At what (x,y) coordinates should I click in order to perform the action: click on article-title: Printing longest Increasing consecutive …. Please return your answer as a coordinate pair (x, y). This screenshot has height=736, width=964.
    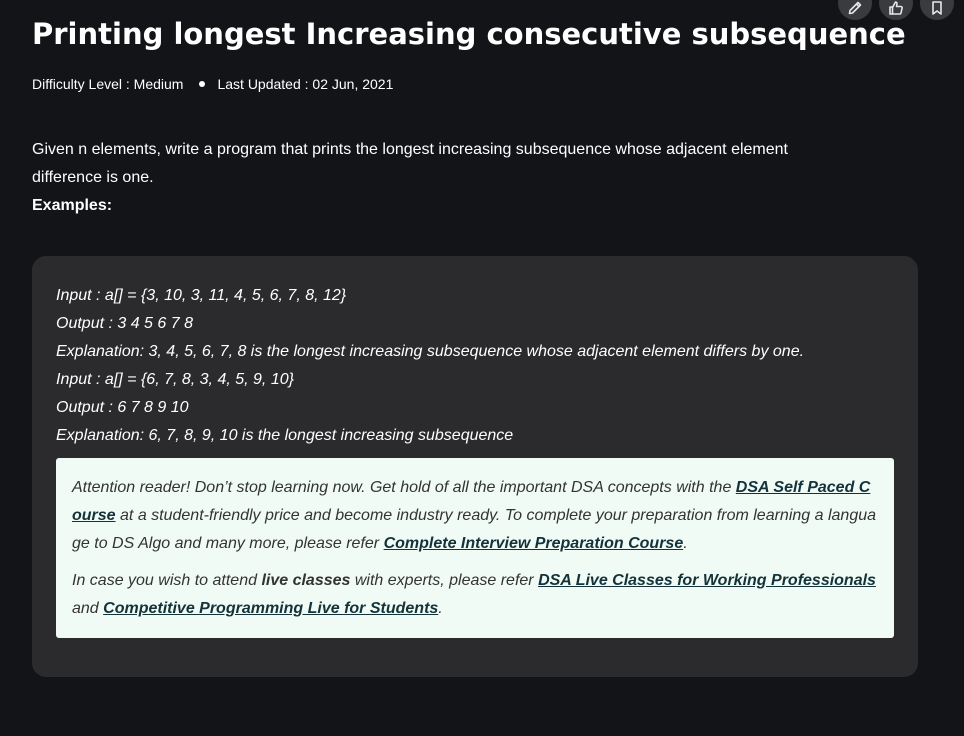
    Looking at the image, I should click on (469, 34).